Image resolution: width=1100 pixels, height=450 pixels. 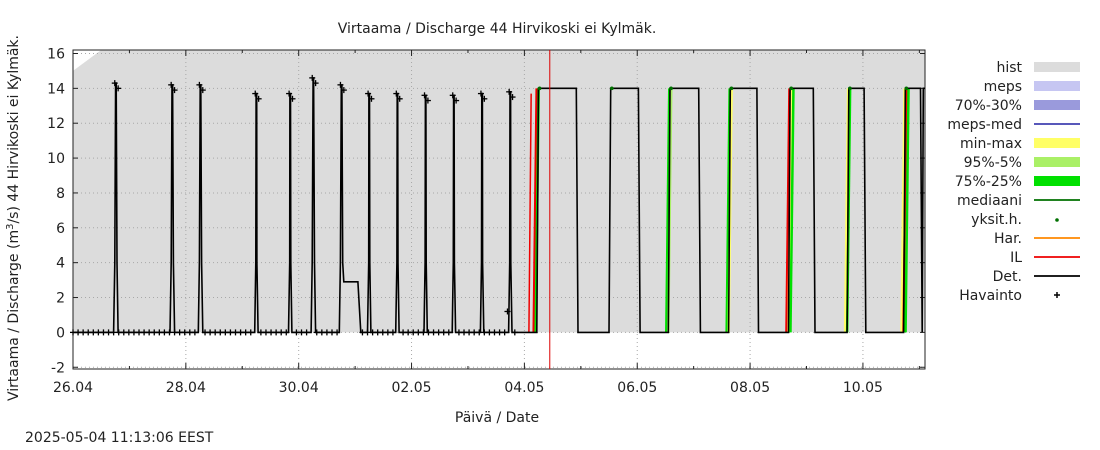 What do you see at coordinates (56, 89) in the screenshot?
I see `y-tick-label: 14` at bounding box center [56, 89].